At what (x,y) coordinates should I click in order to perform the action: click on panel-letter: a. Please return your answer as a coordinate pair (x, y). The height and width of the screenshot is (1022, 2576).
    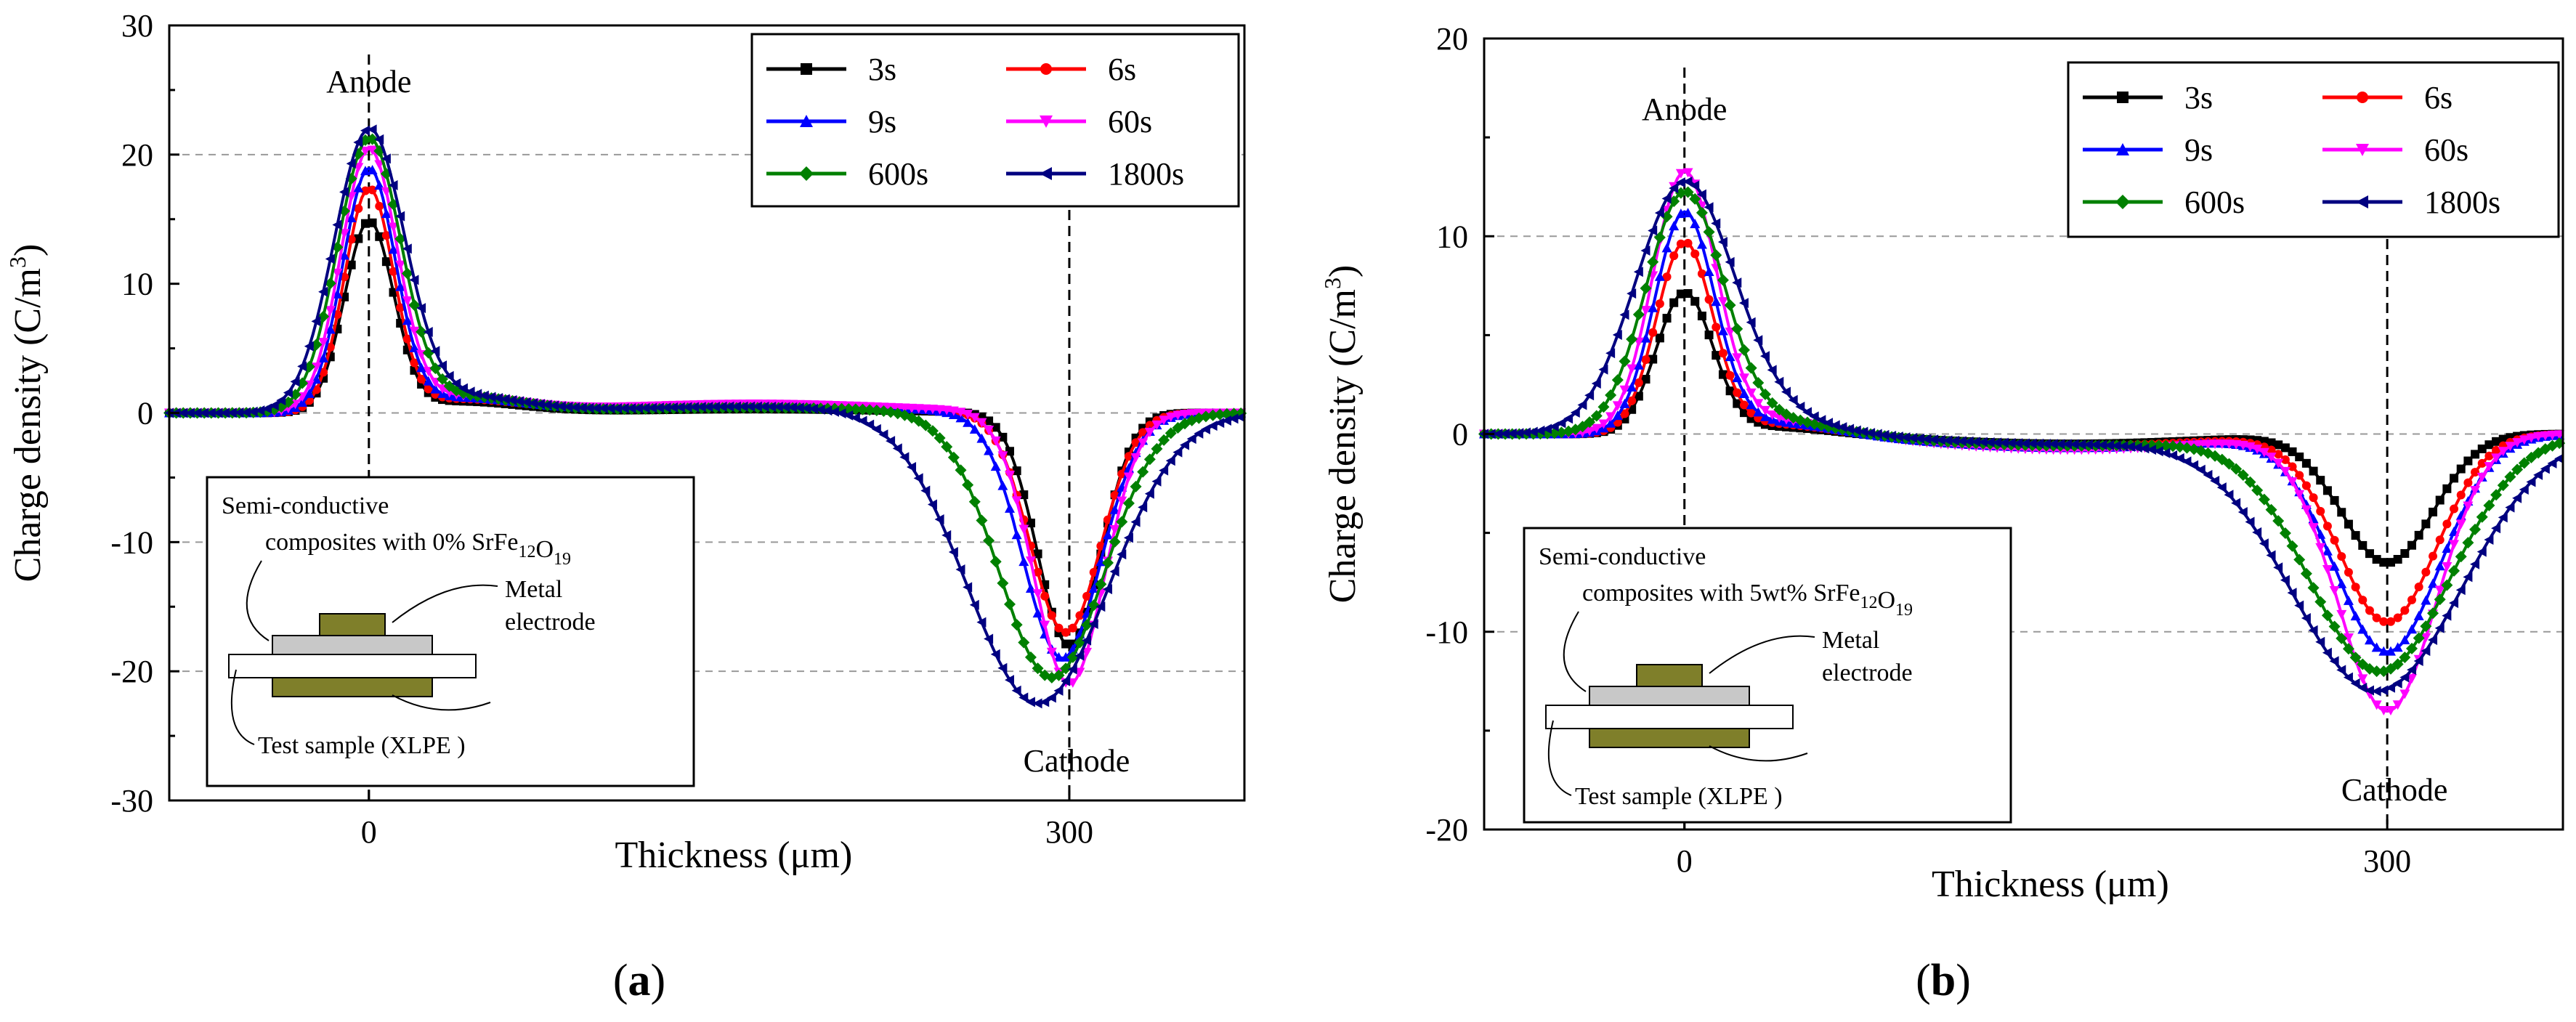
    Looking at the image, I should click on (639, 980).